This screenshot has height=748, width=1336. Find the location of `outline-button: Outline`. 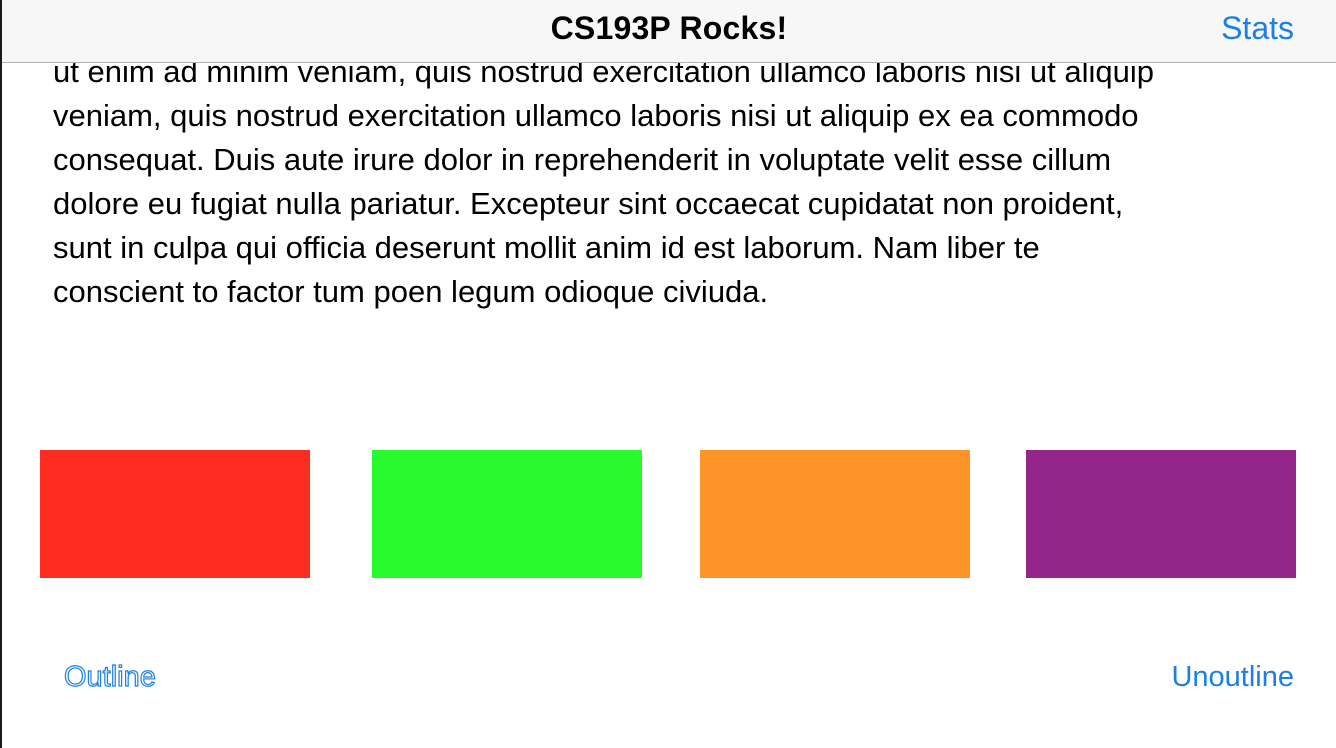

outline-button: Outline is located at coordinates (109, 676).